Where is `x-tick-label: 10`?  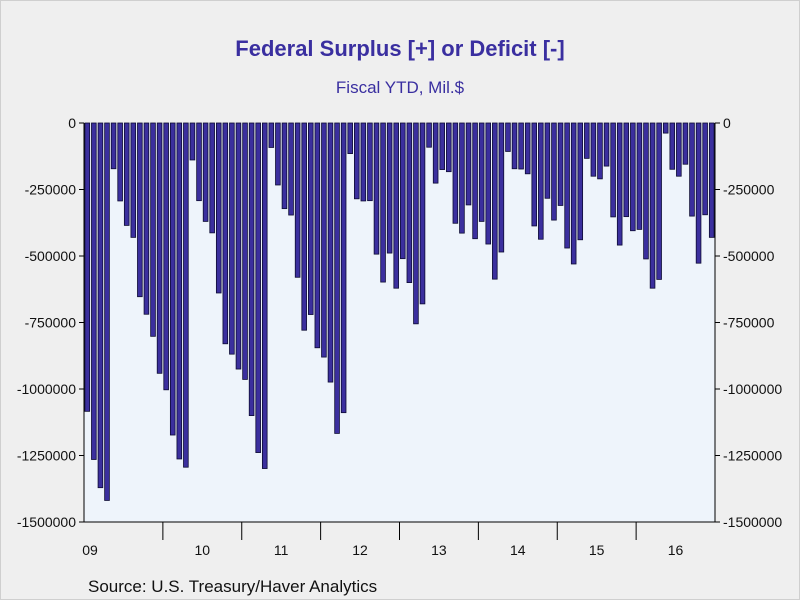 x-tick-label: 10 is located at coordinates (203, 550).